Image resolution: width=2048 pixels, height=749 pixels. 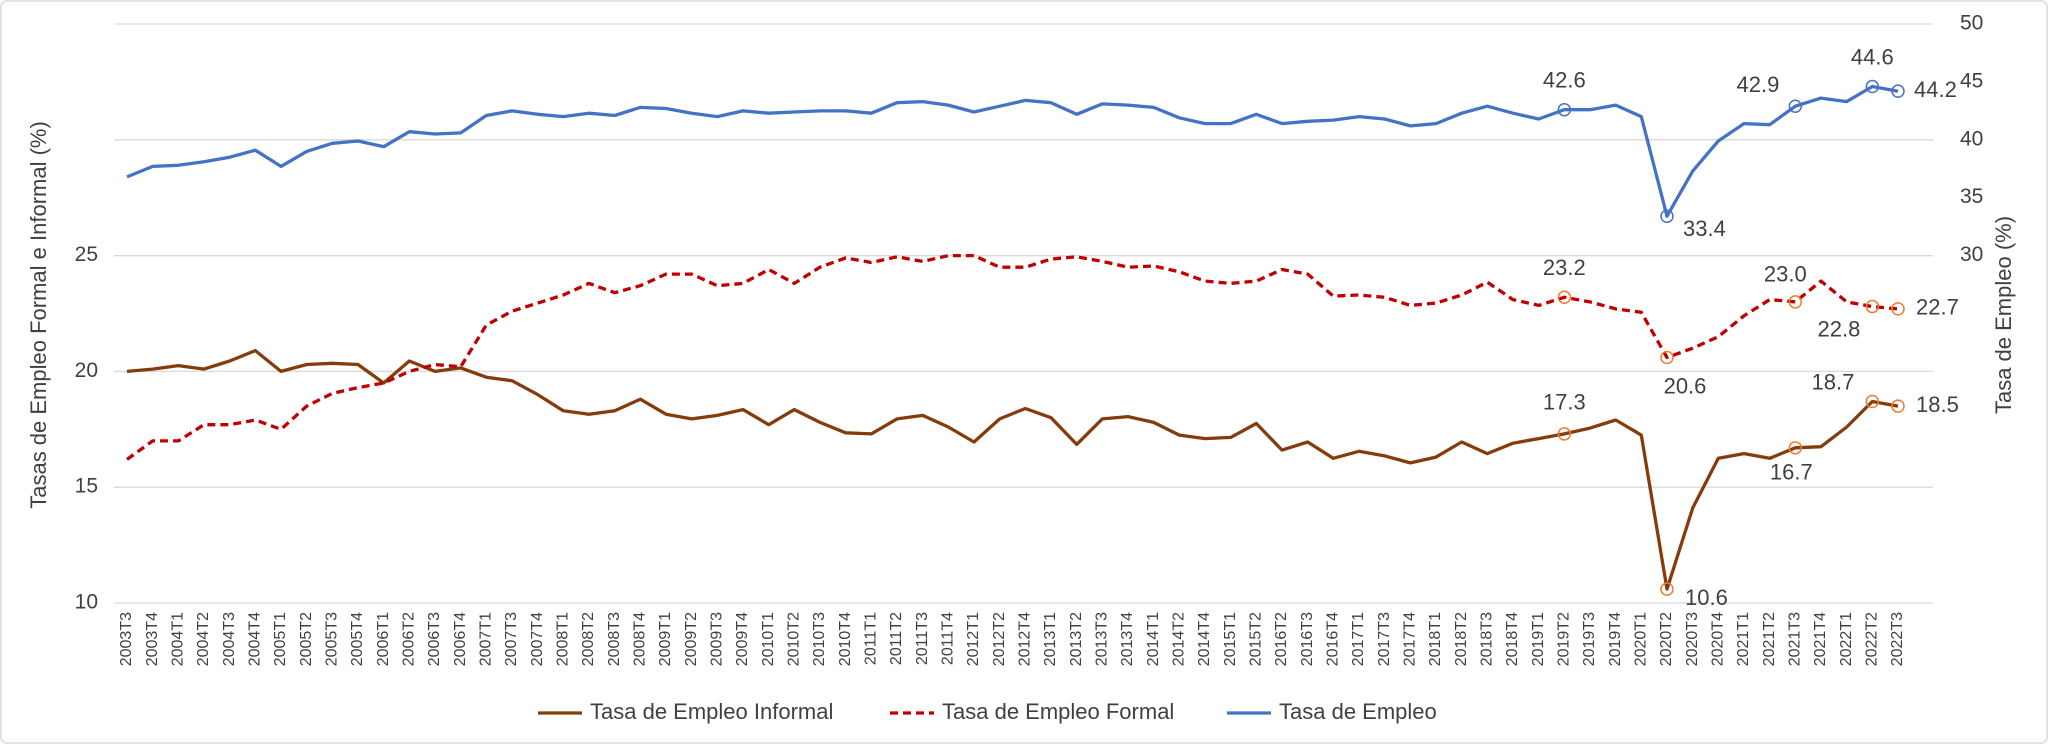 I want to click on x-tick-label: 2014T1, so click(x=1153, y=639).